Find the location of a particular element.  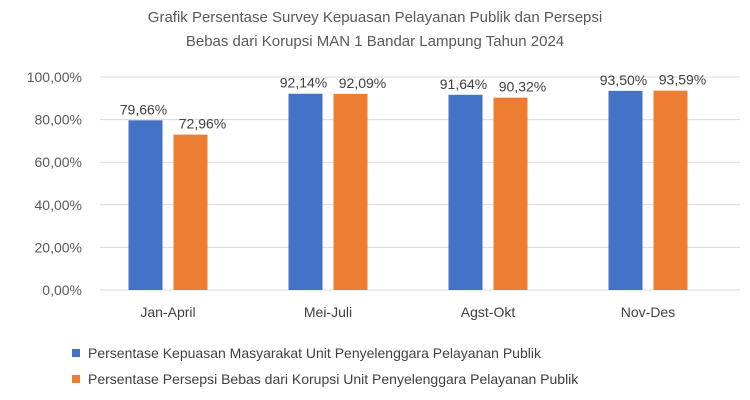

y-tick-label: 60,00% is located at coordinates (58, 162).